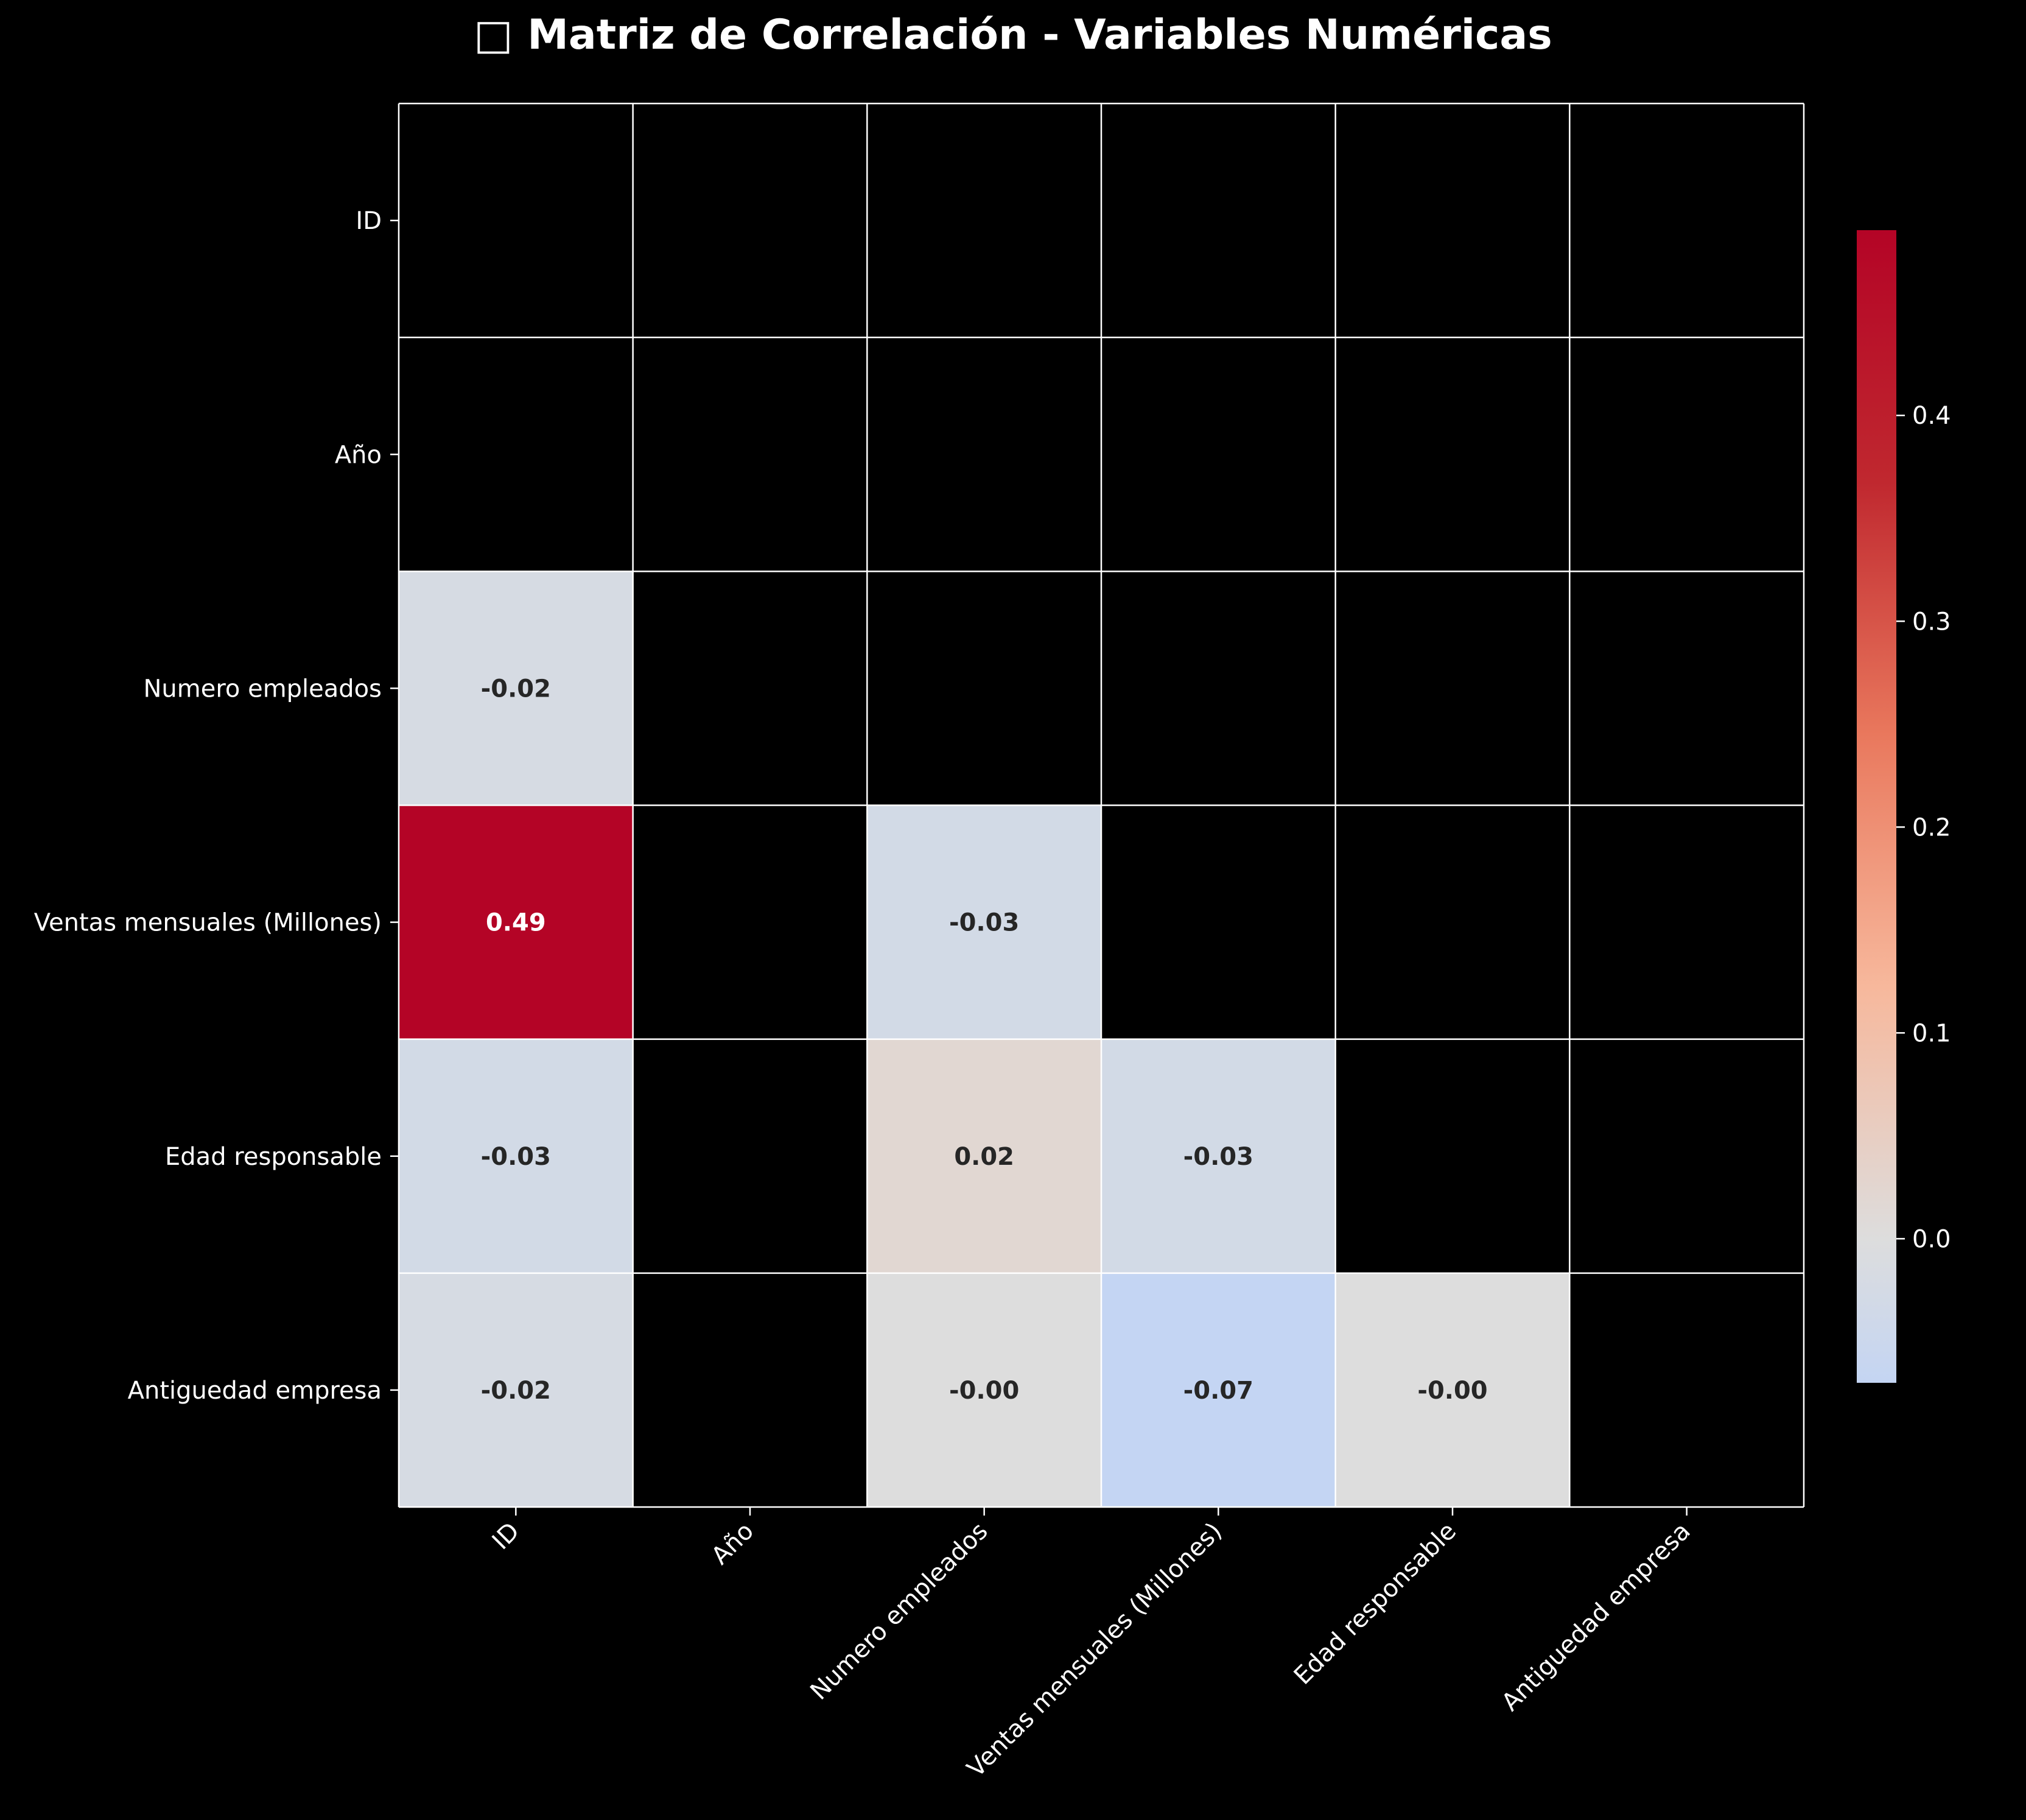 The height and width of the screenshot is (1820, 2026). I want to click on colorbar-tick-label: 0.3, so click(1931, 622).